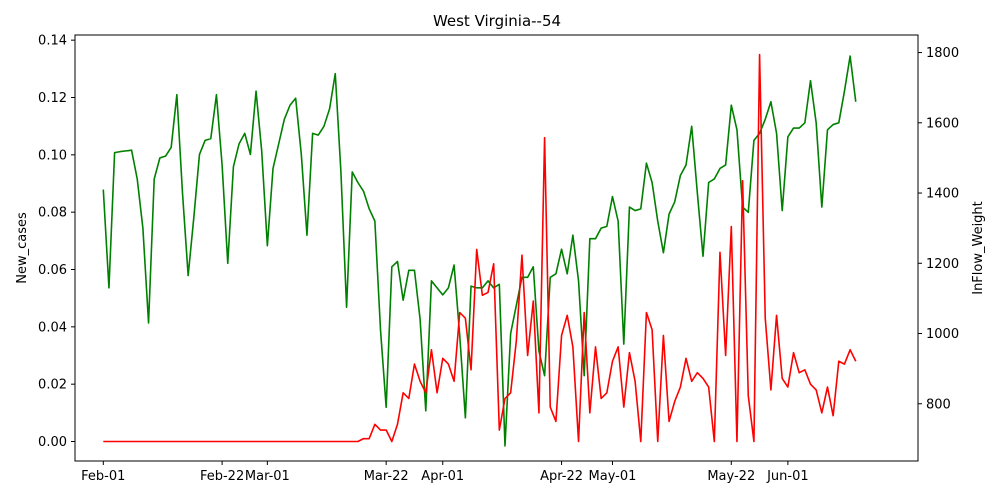  What do you see at coordinates (222, 476) in the screenshot?
I see `x-tick-label: Feb-22` at bounding box center [222, 476].